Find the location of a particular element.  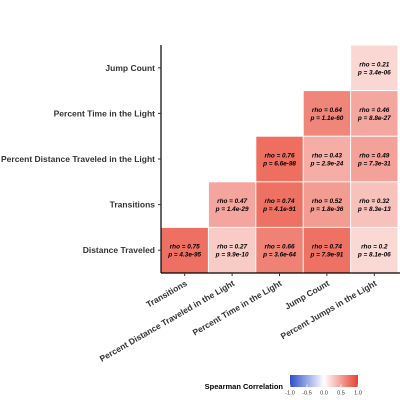

cell-p-label: p = 2.9e-24 is located at coordinates (326, 164).